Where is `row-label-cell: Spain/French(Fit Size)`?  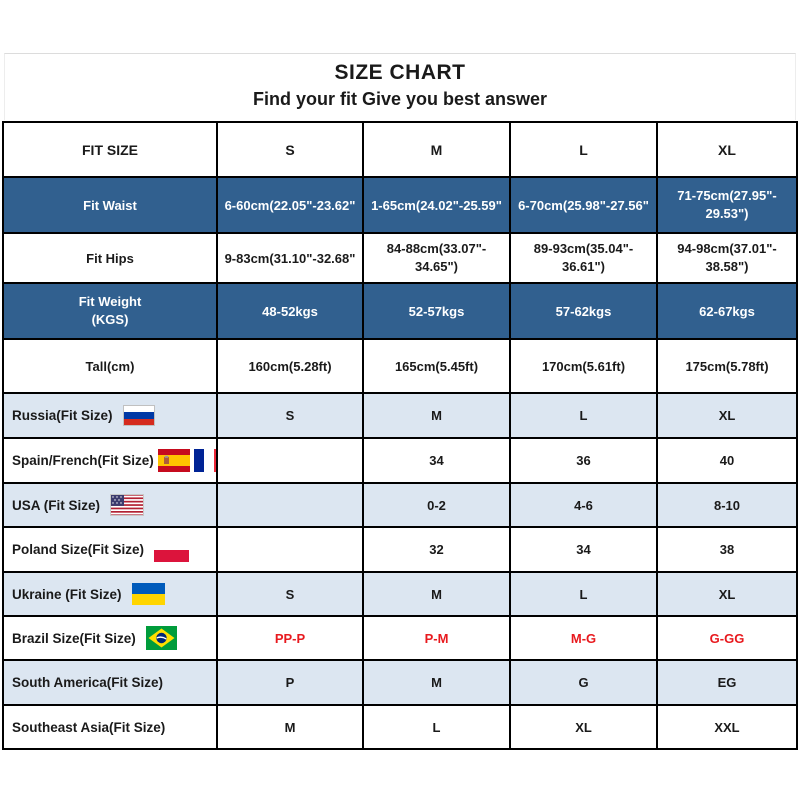
row-label-cell: Spain/French(Fit Size) is located at coordinates (110, 460).